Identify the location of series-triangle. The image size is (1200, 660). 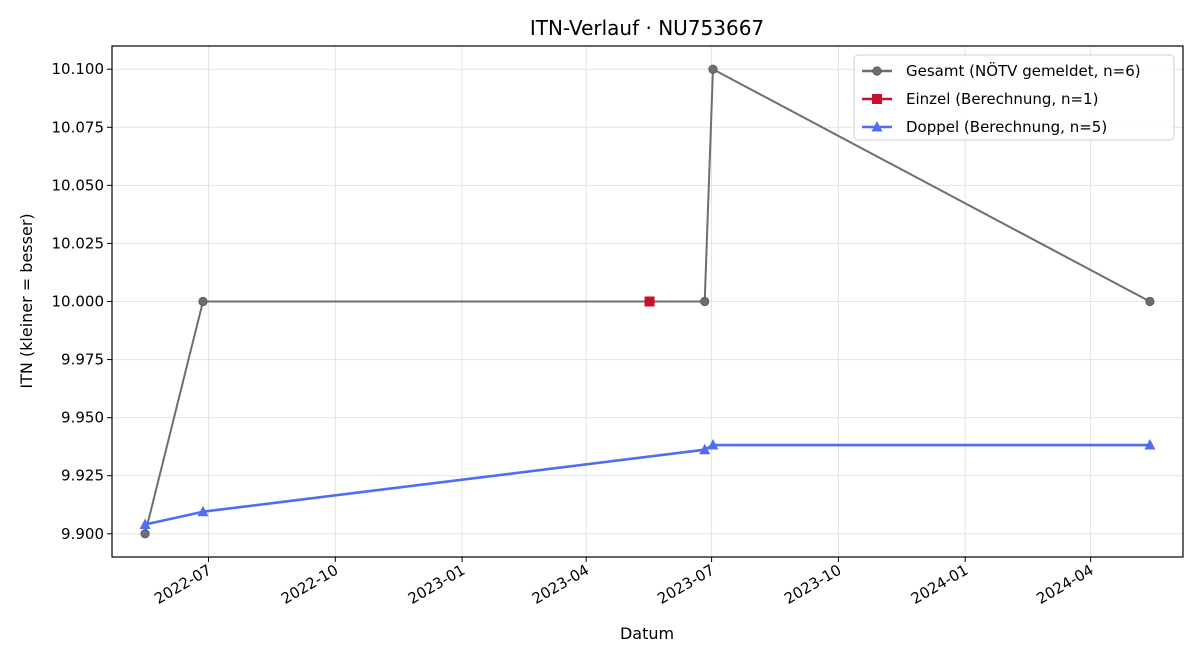
(647, 484).